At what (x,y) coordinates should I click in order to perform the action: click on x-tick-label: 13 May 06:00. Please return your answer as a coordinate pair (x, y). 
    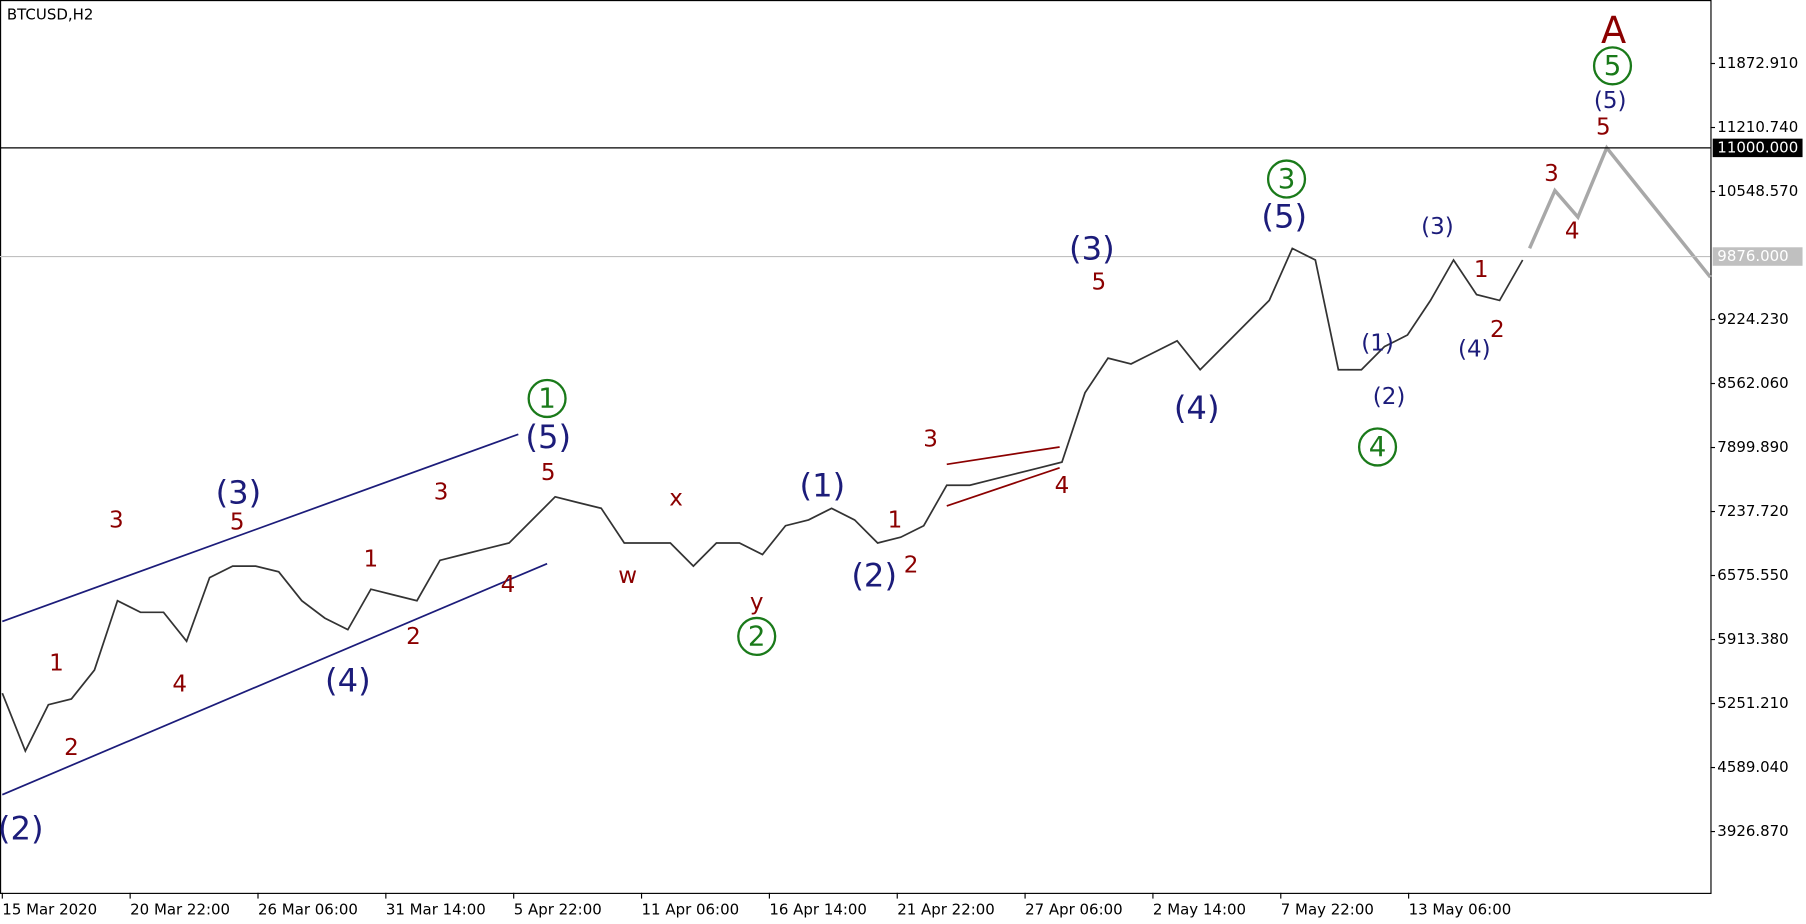
    Looking at the image, I should click on (1460, 910).